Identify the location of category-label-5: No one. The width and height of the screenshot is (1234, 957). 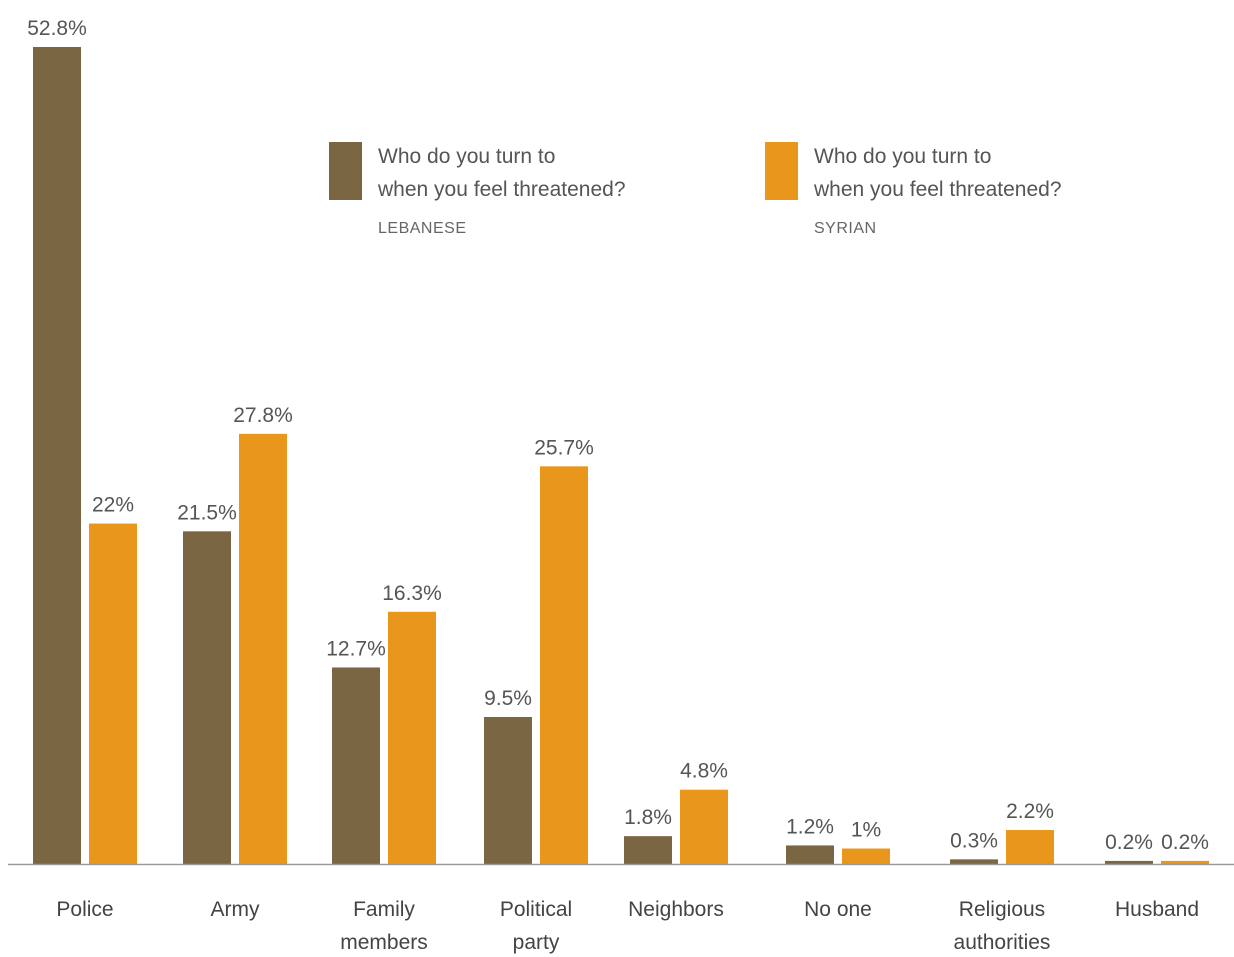
(838, 909).